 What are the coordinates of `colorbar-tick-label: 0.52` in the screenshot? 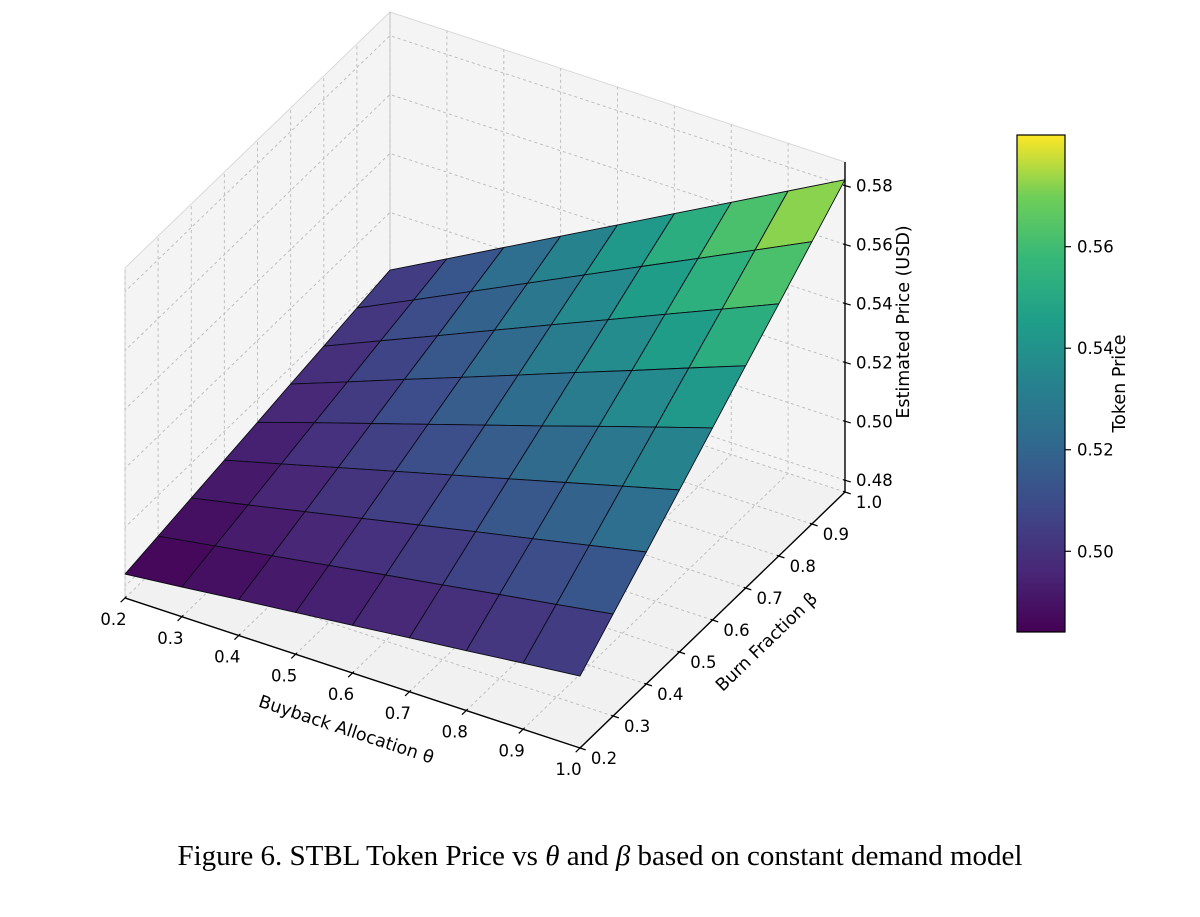 It's located at (1095, 450).